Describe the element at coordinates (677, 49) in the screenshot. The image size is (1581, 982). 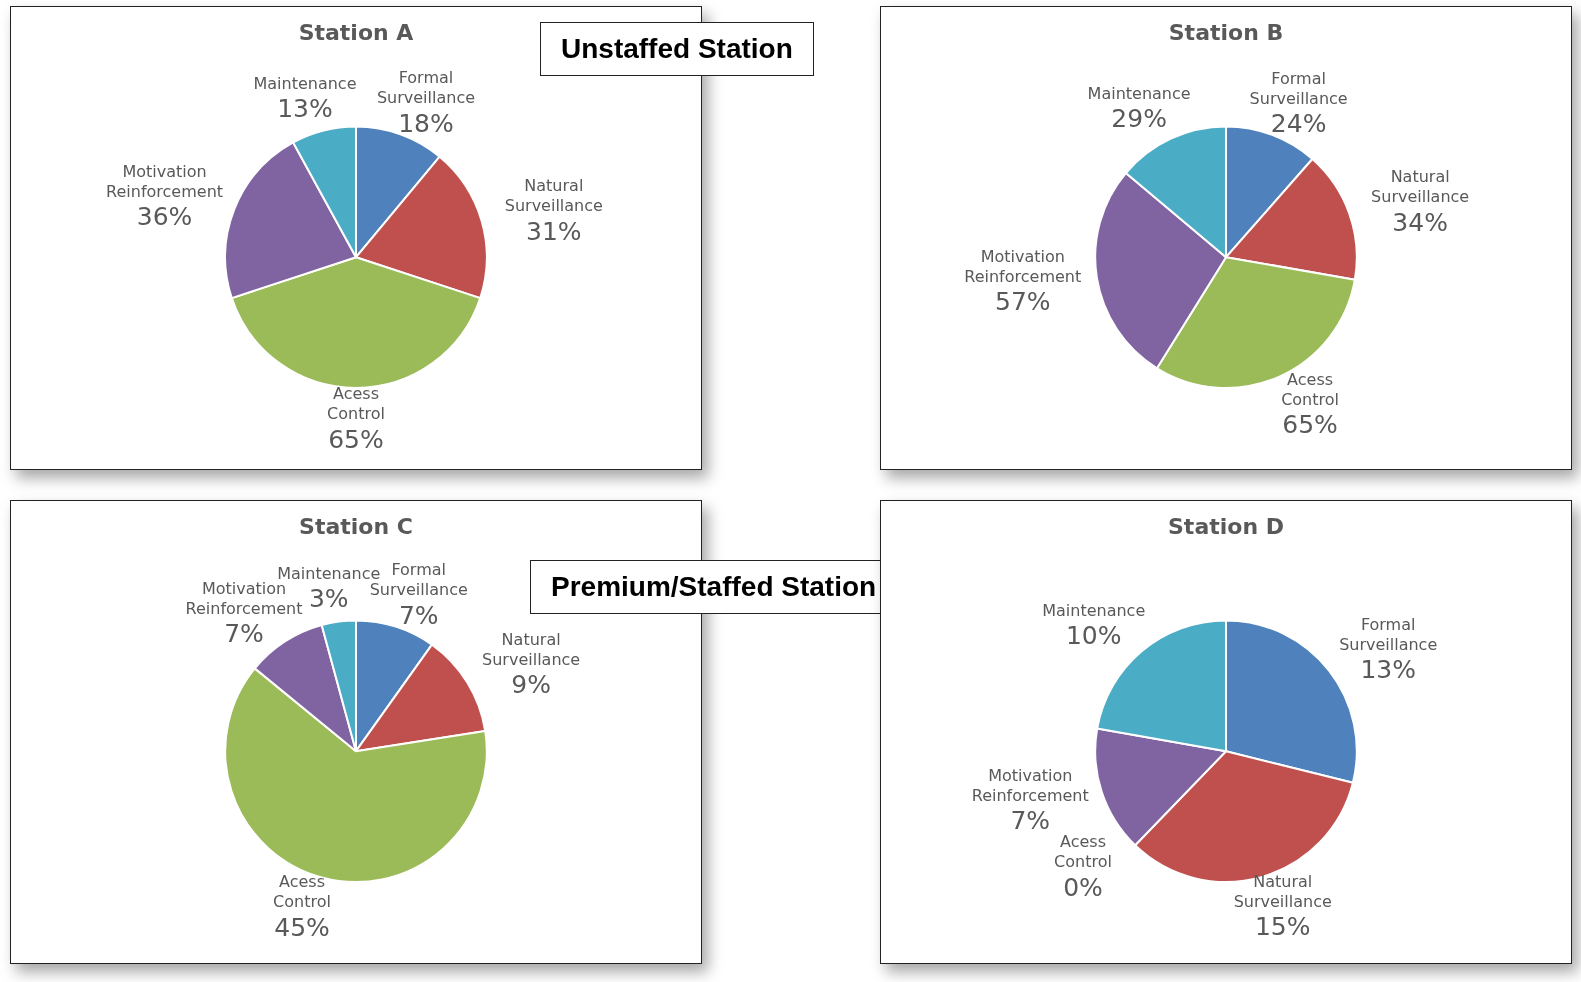
I see `text: Unstaffed Station` at that location.